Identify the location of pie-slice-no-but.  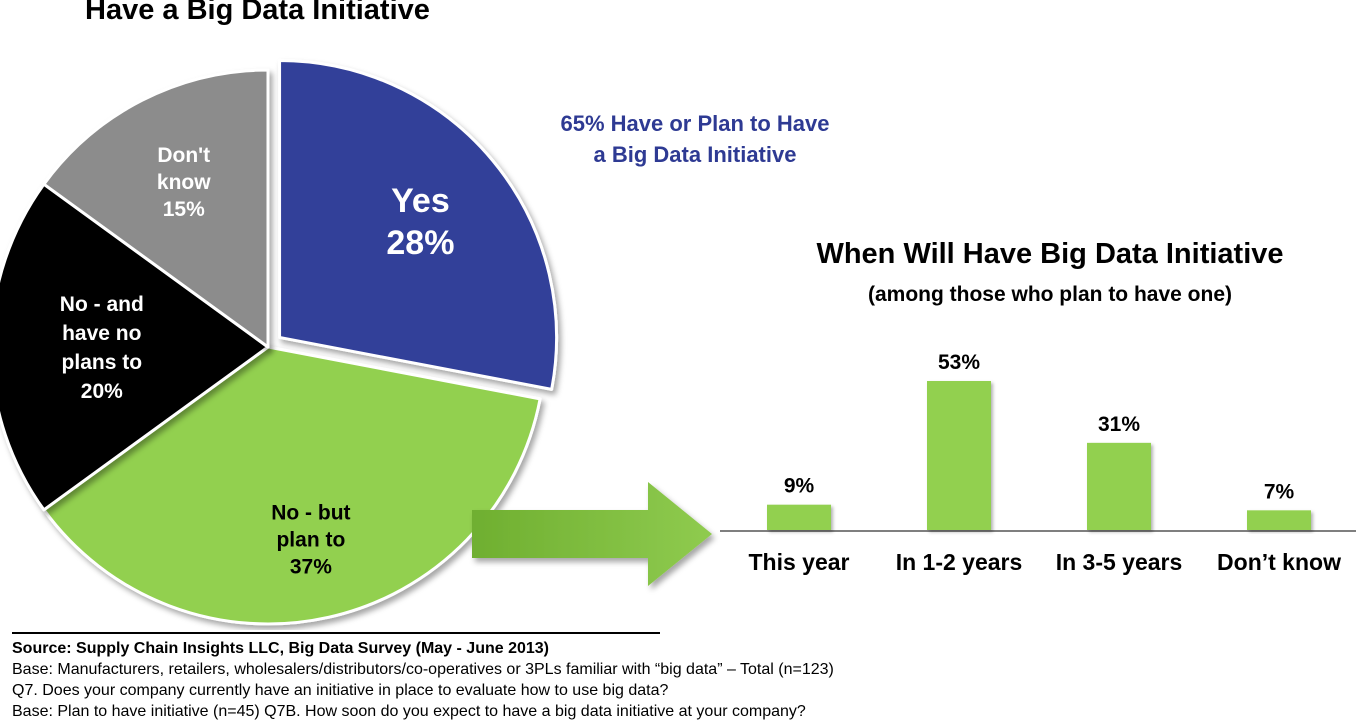
(292, 485).